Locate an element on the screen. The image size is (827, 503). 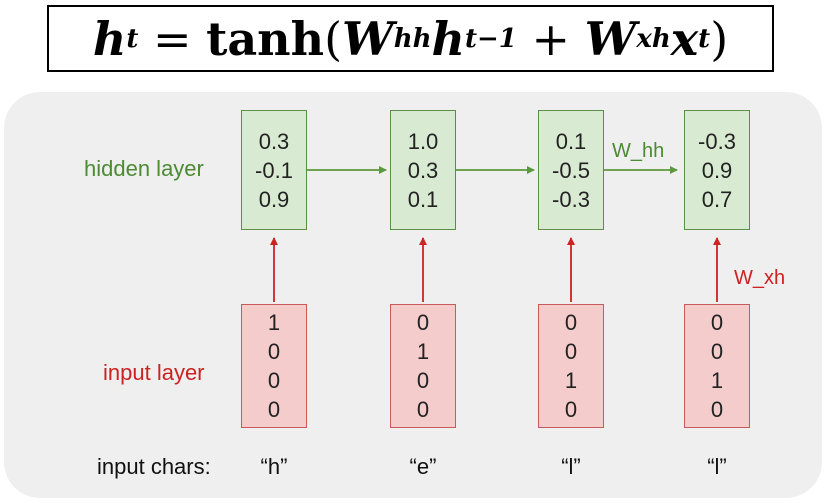
eq-open-paren: ( is located at coordinates (333, 39).